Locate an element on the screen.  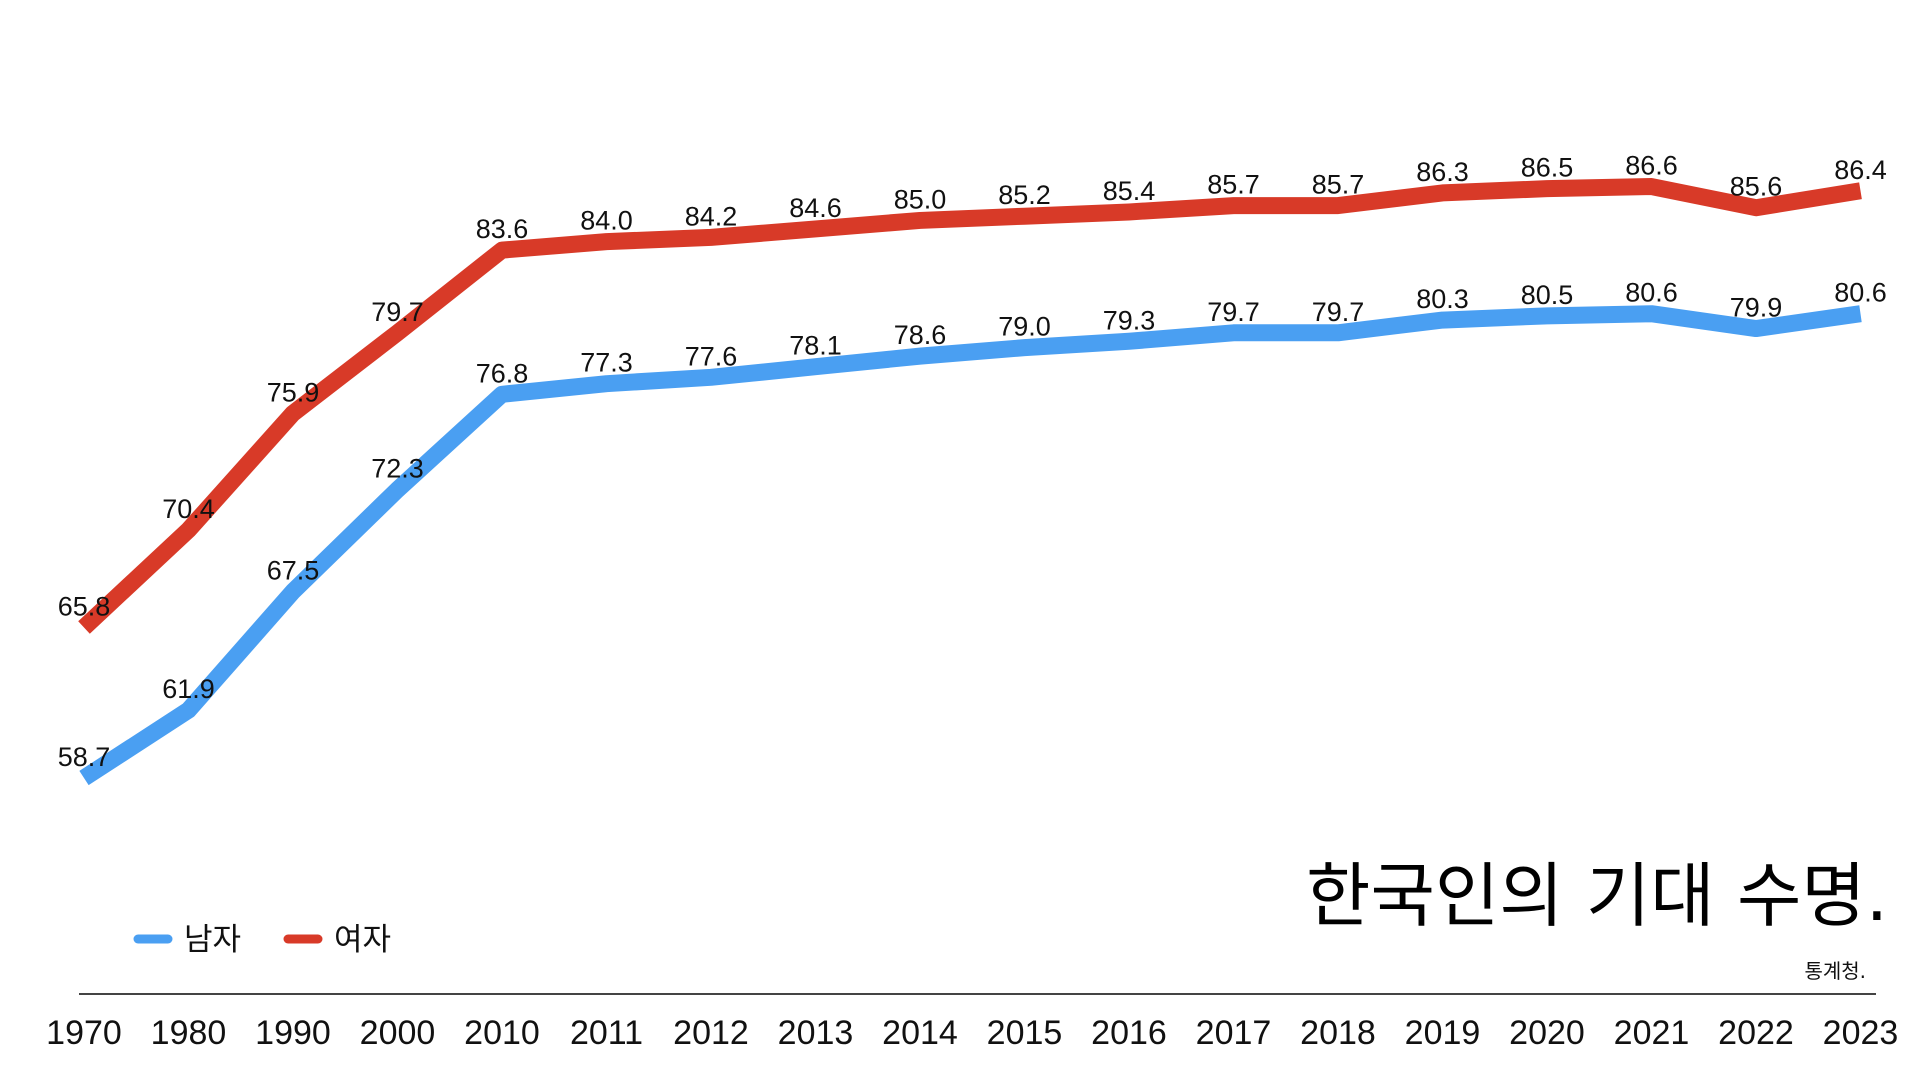
data-label-female: 84.2 is located at coordinates (711, 216).